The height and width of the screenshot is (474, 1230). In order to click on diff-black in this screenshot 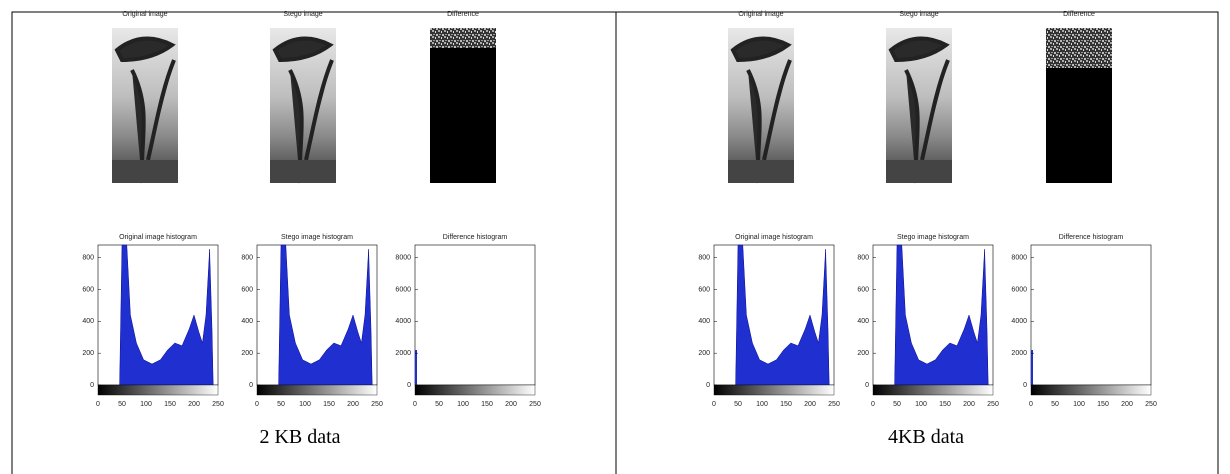, I will do `click(463, 105)`.